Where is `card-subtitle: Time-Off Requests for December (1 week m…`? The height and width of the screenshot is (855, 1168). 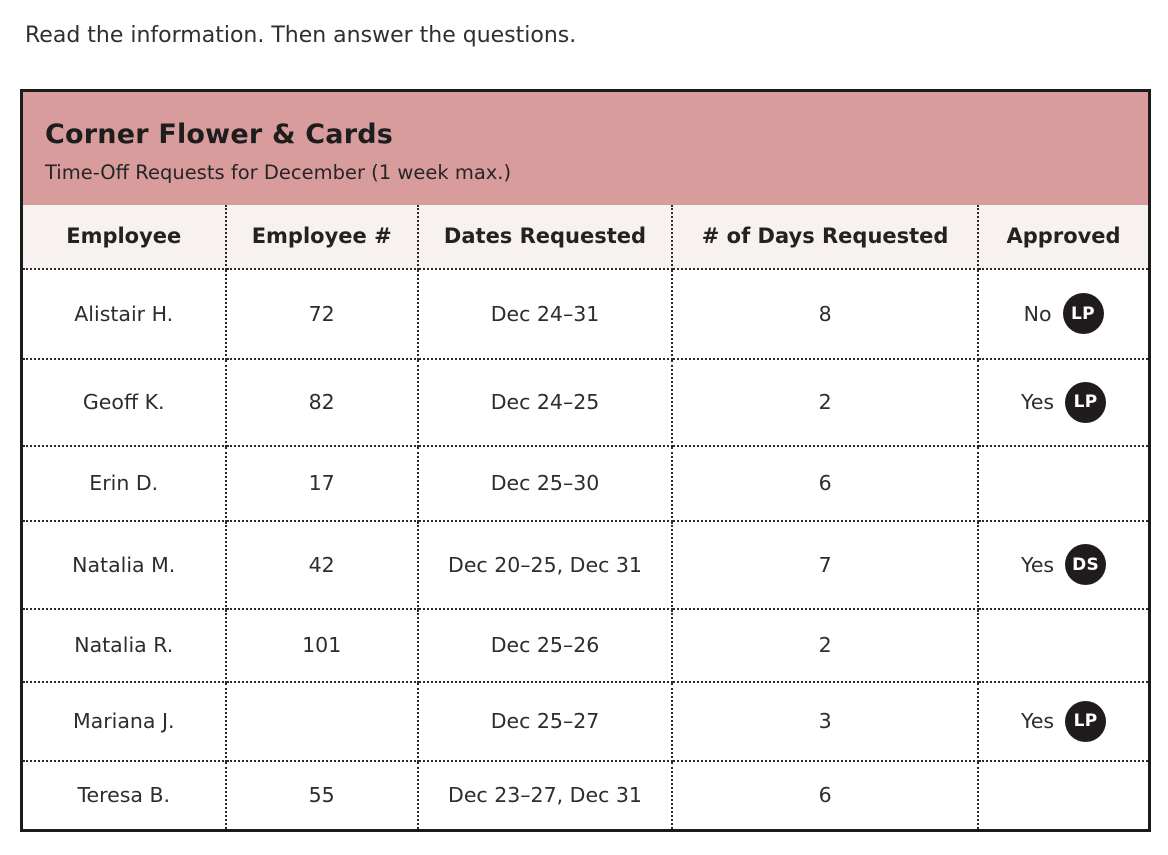 card-subtitle: Time-Off Requests for December (1 week m… is located at coordinates (278, 172).